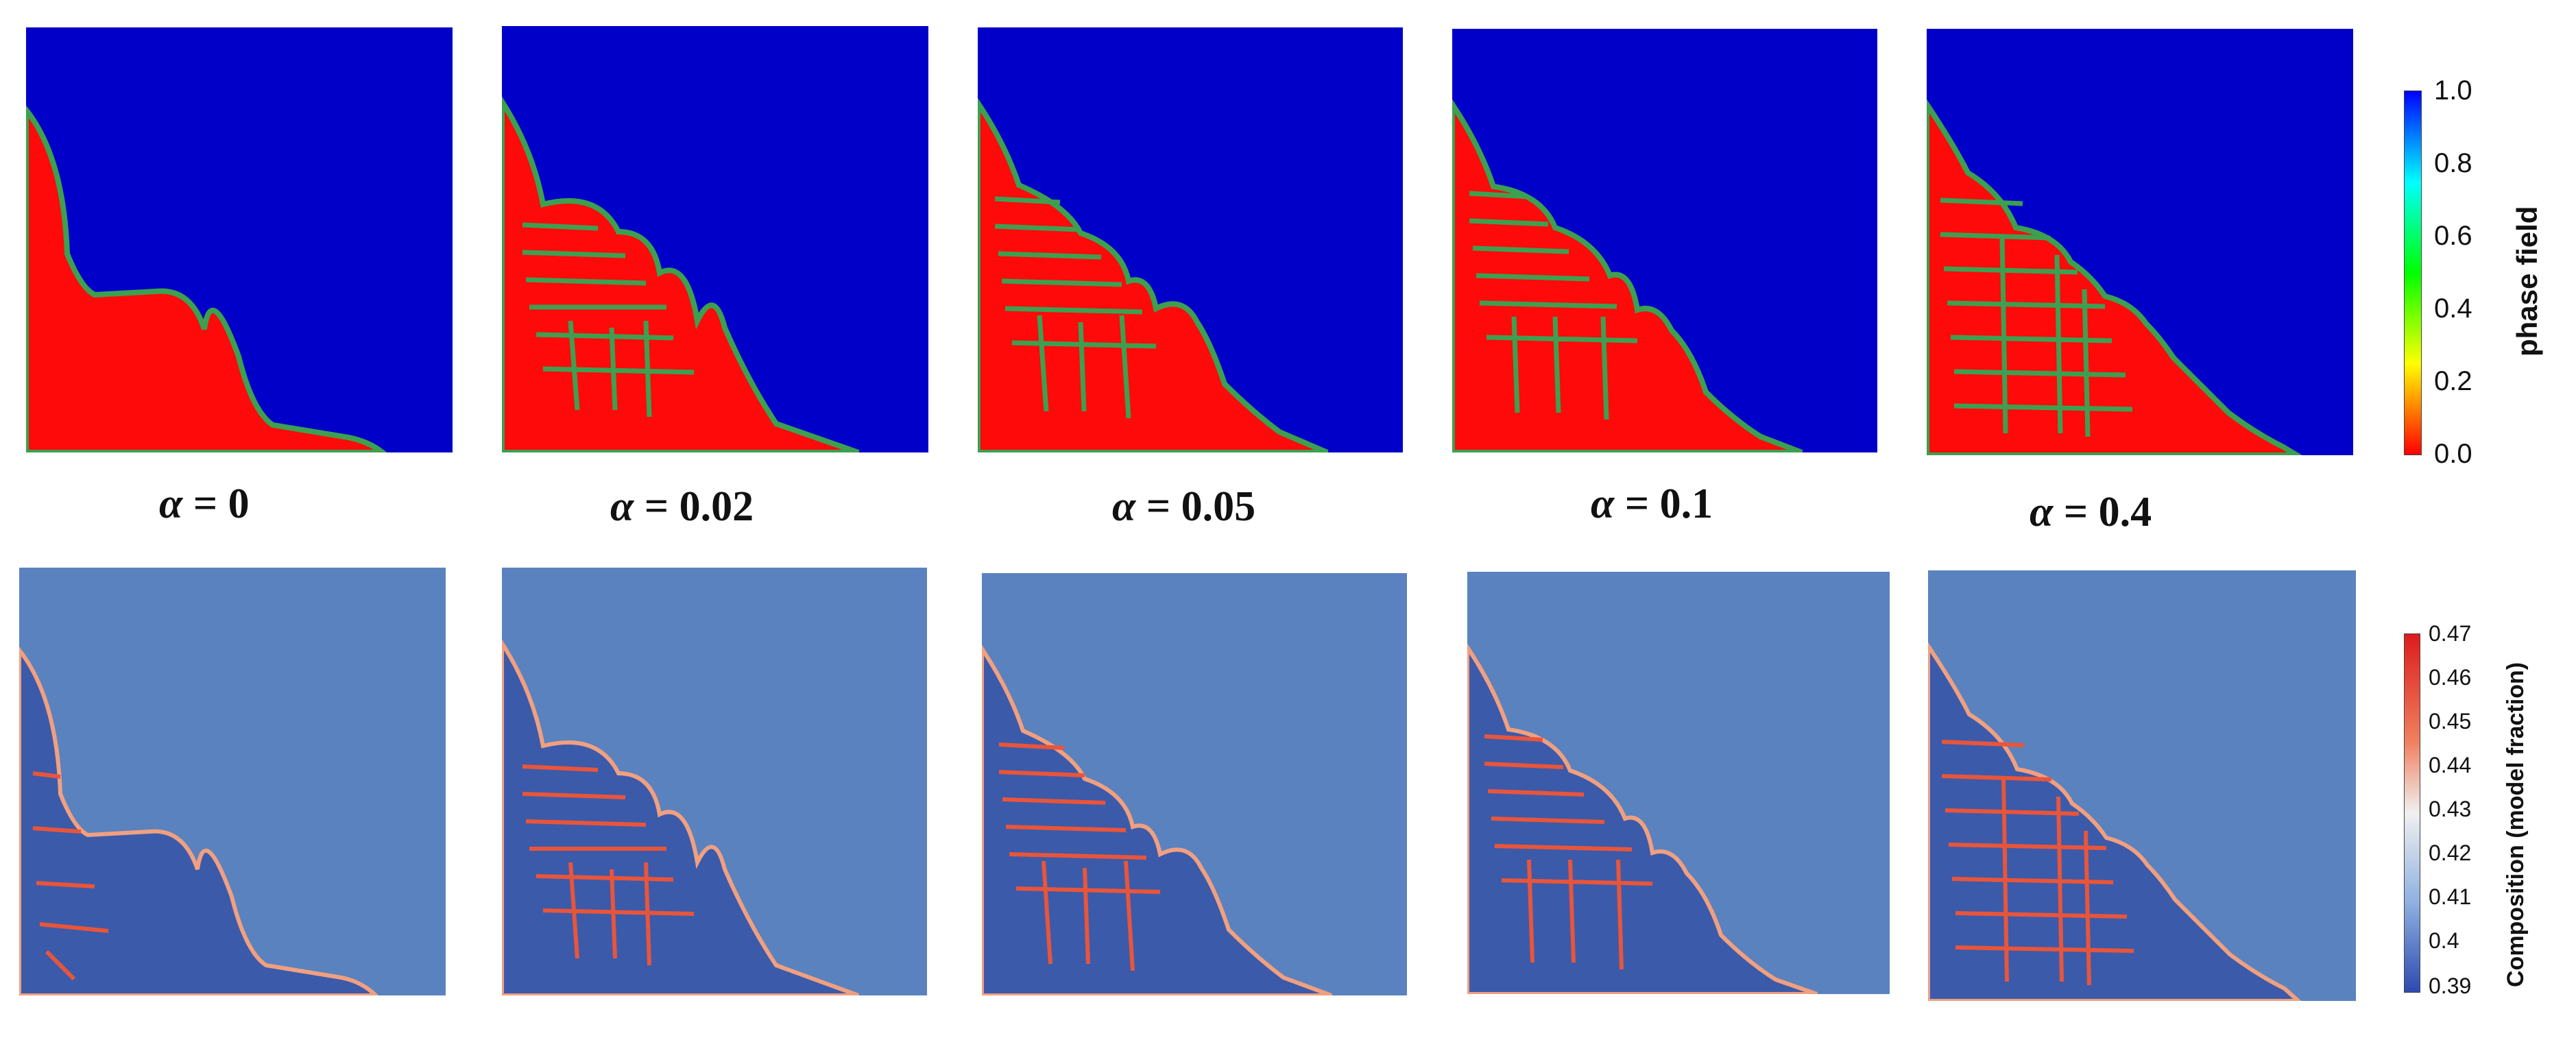  I want to click on alpha-label-3: α = 0.05, so click(1184, 507).